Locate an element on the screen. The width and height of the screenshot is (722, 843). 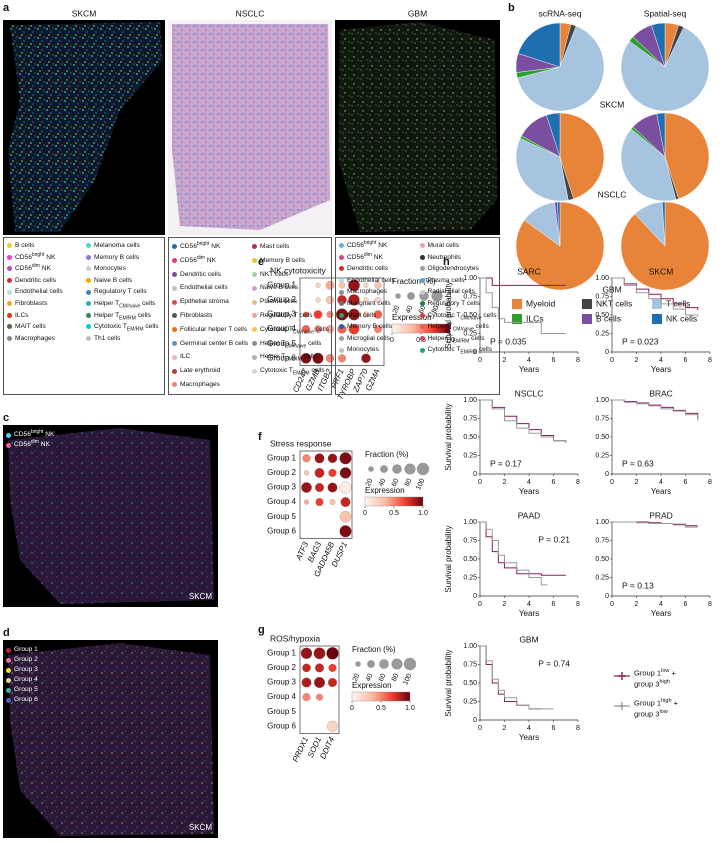
legend-label: Dendritic cells is located at coordinates (36, 280).